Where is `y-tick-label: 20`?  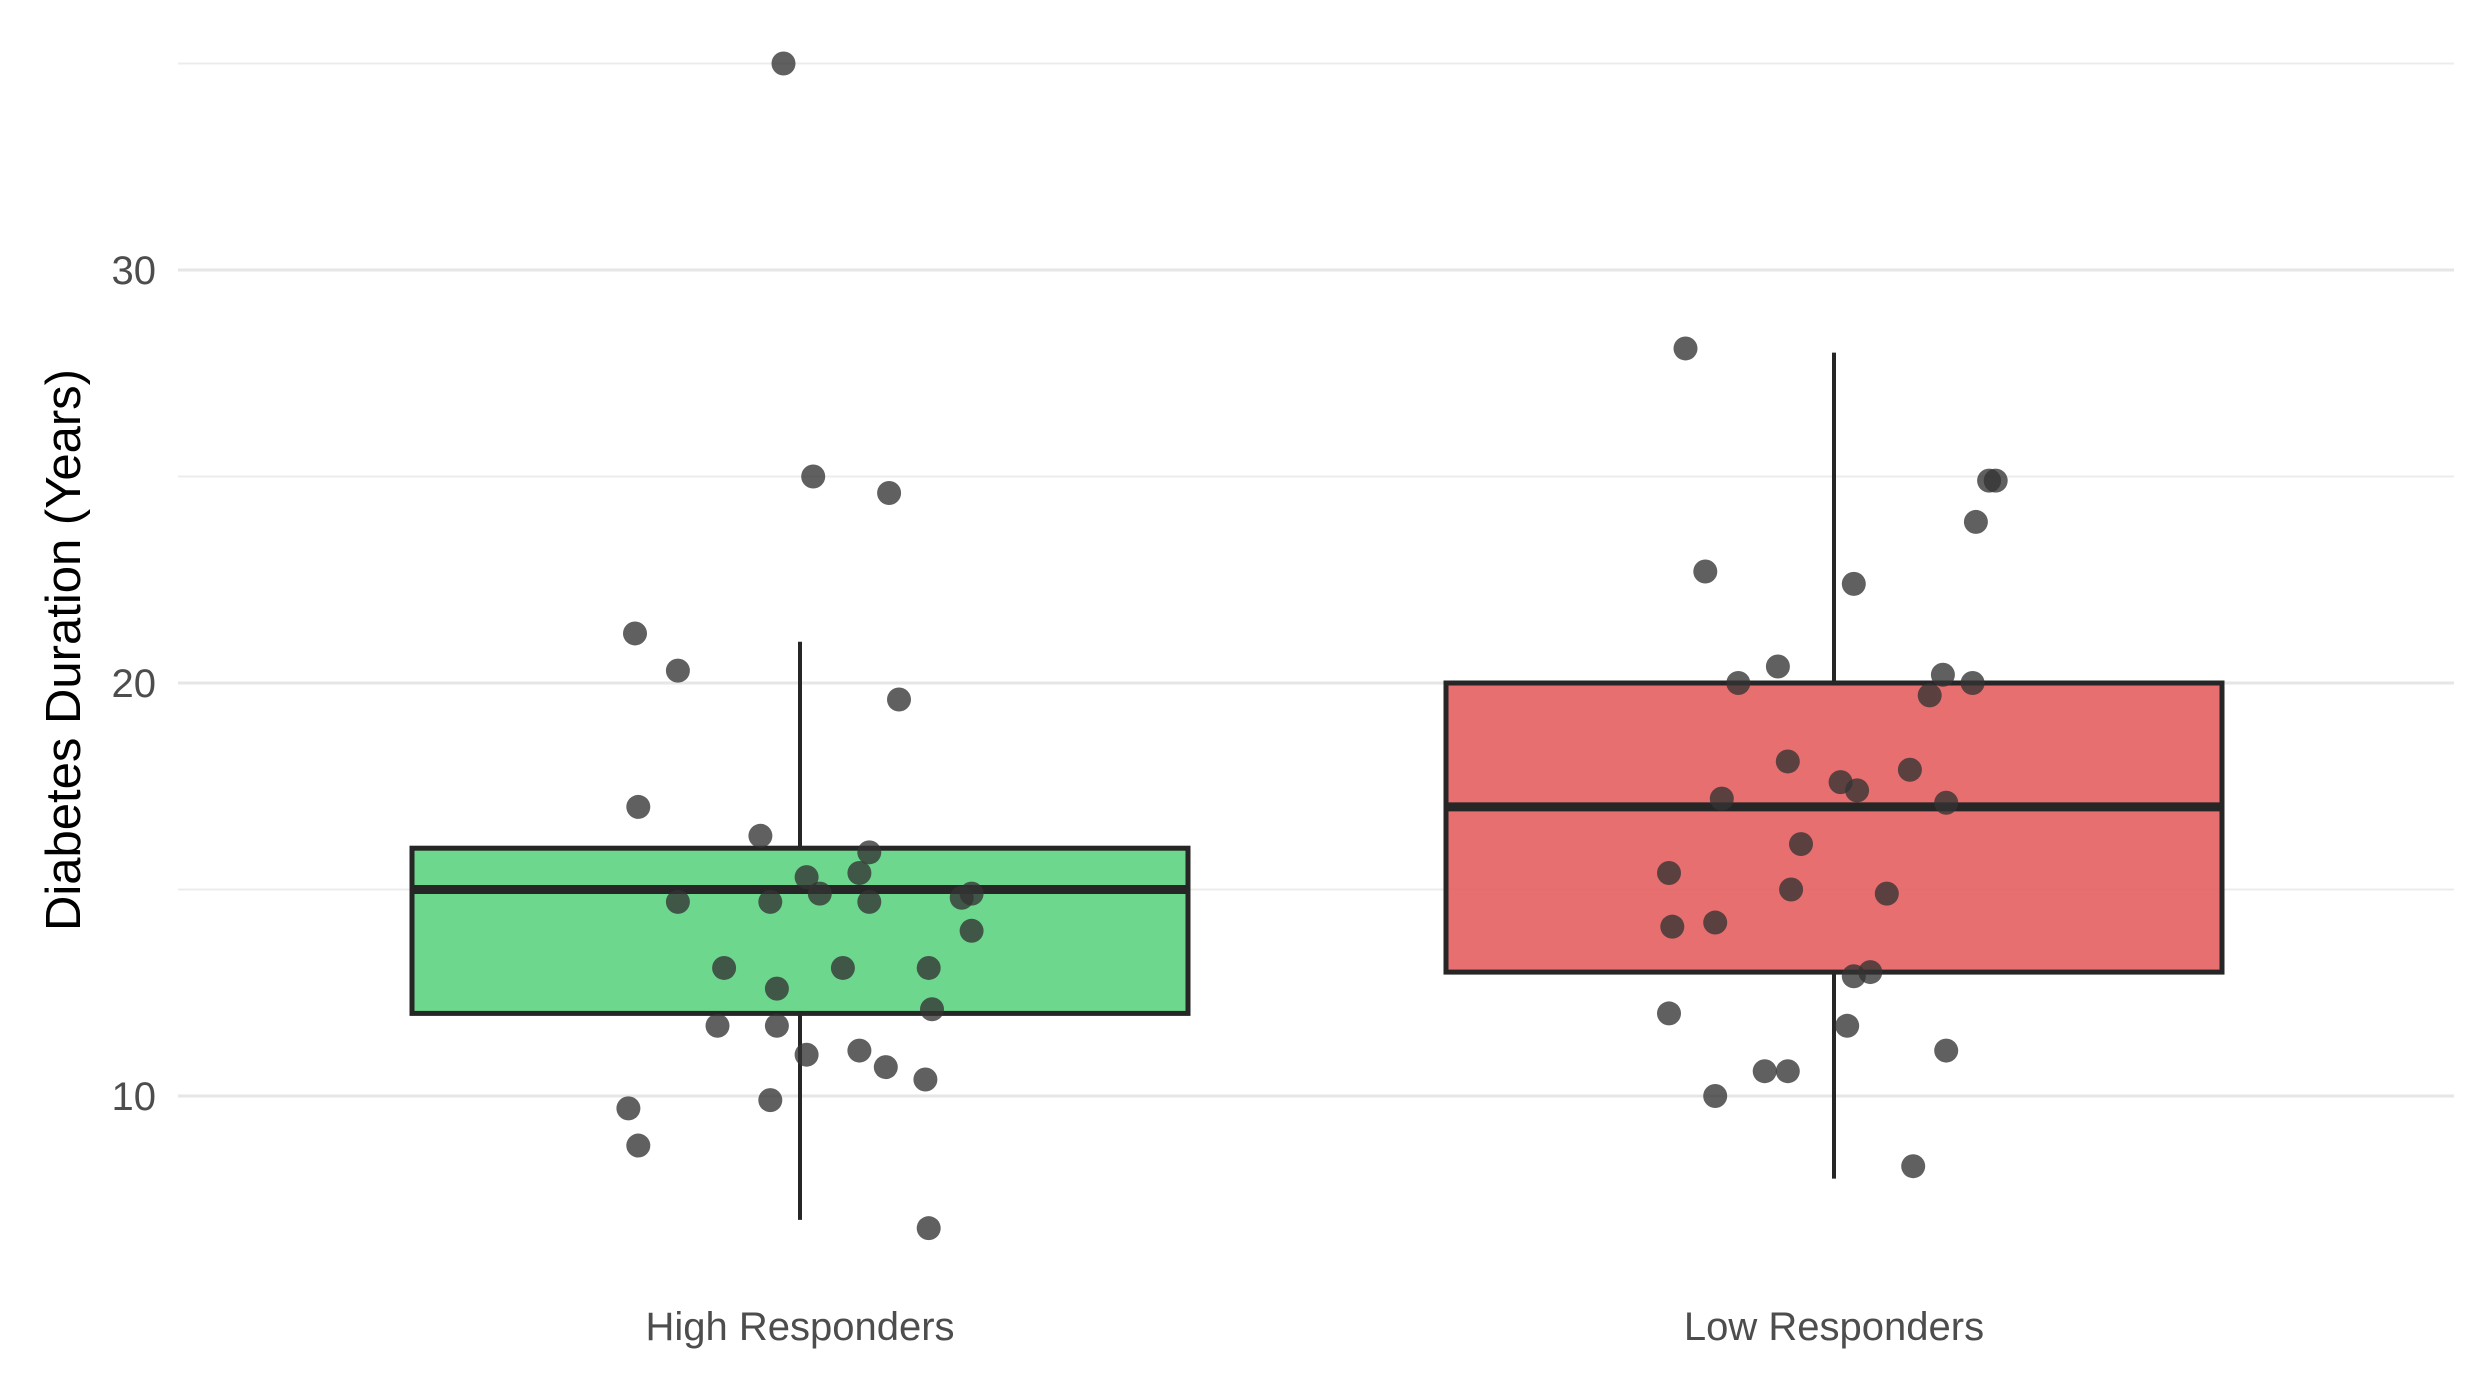
y-tick-label: 20 is located at coordinates (134, 684).